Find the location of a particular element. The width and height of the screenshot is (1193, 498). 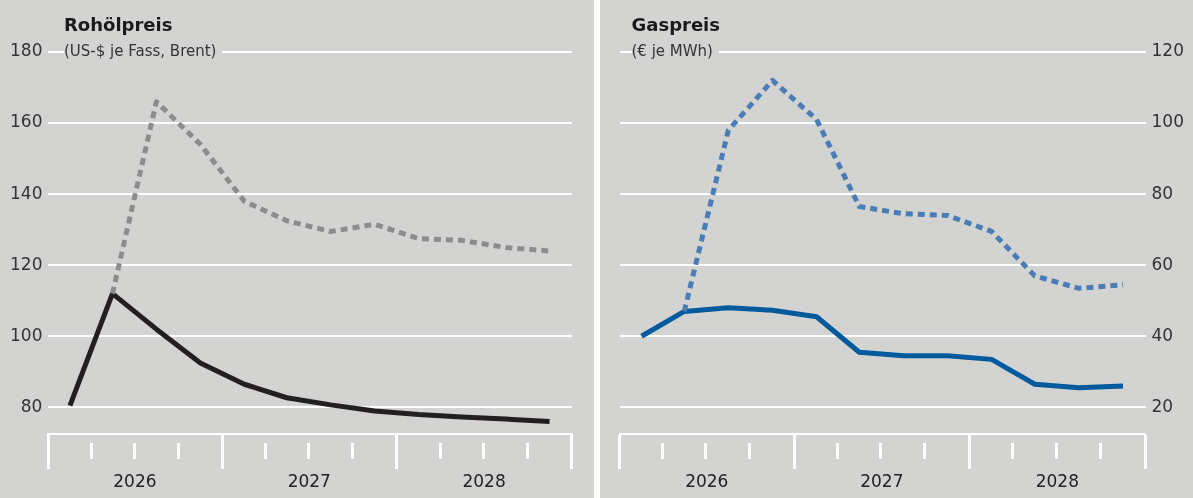

y-tick-label: 160 is located at coordinates (26, 121).